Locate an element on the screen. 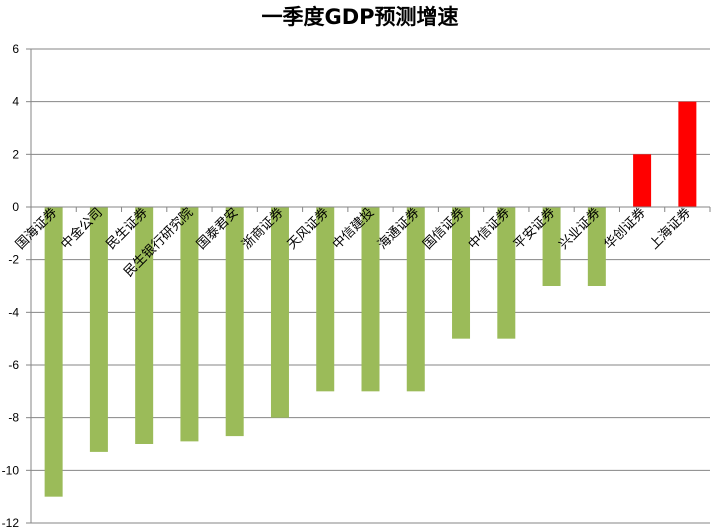  y-tick-label: -4 is located at coordinates (13, 312).